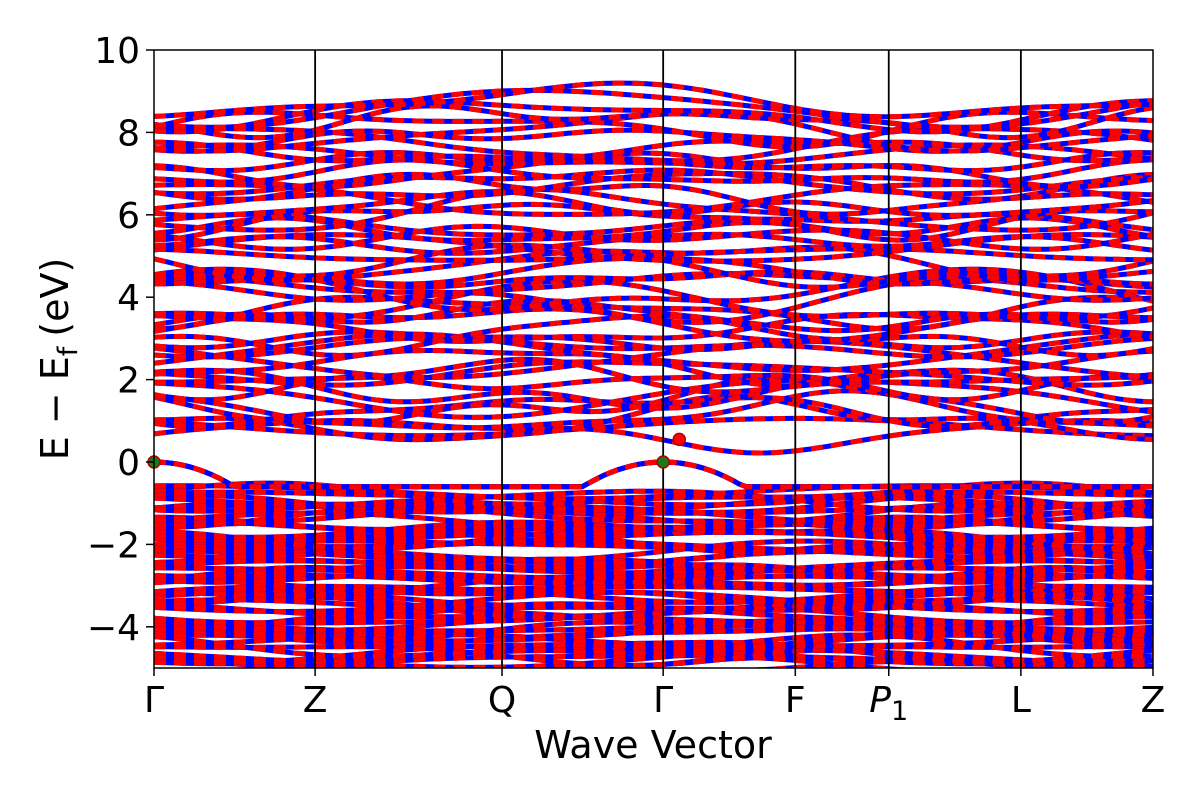  Describe the element at coordinates (128, 133) in the screenshot. I see `y-tick-label: 8` at that location.